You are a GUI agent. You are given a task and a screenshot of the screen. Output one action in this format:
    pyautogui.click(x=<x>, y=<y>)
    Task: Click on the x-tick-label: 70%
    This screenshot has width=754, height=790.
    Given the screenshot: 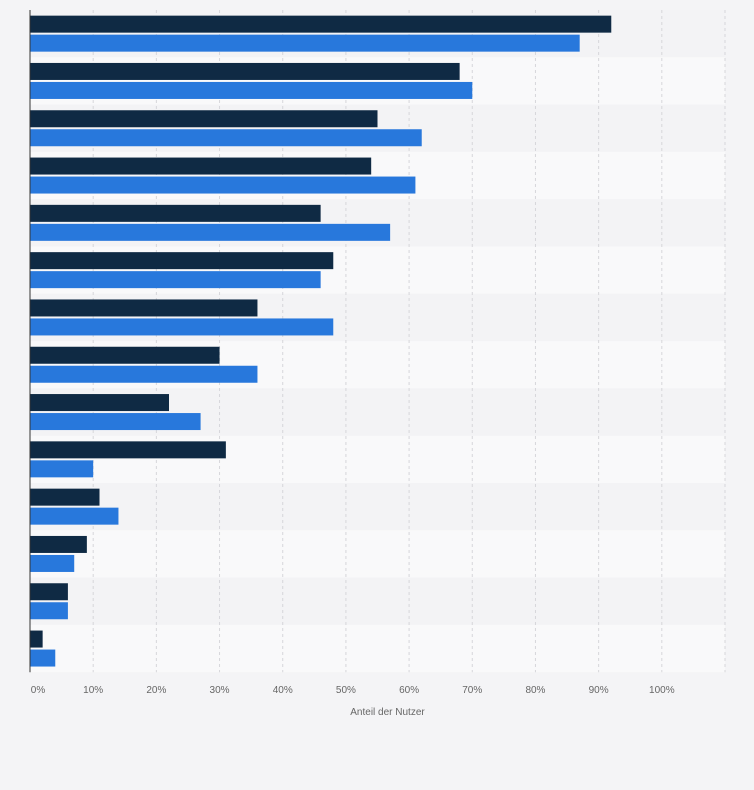 What is the action you would take?
    pyautogui.click(x=472, y=690)
    